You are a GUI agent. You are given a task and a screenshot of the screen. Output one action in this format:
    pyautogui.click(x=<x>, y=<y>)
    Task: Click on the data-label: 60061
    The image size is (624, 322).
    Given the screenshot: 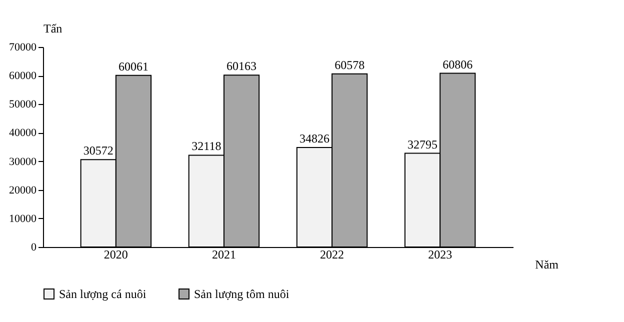 What is the action you would take?
    pyautogui.click(x=133, y=66)
    